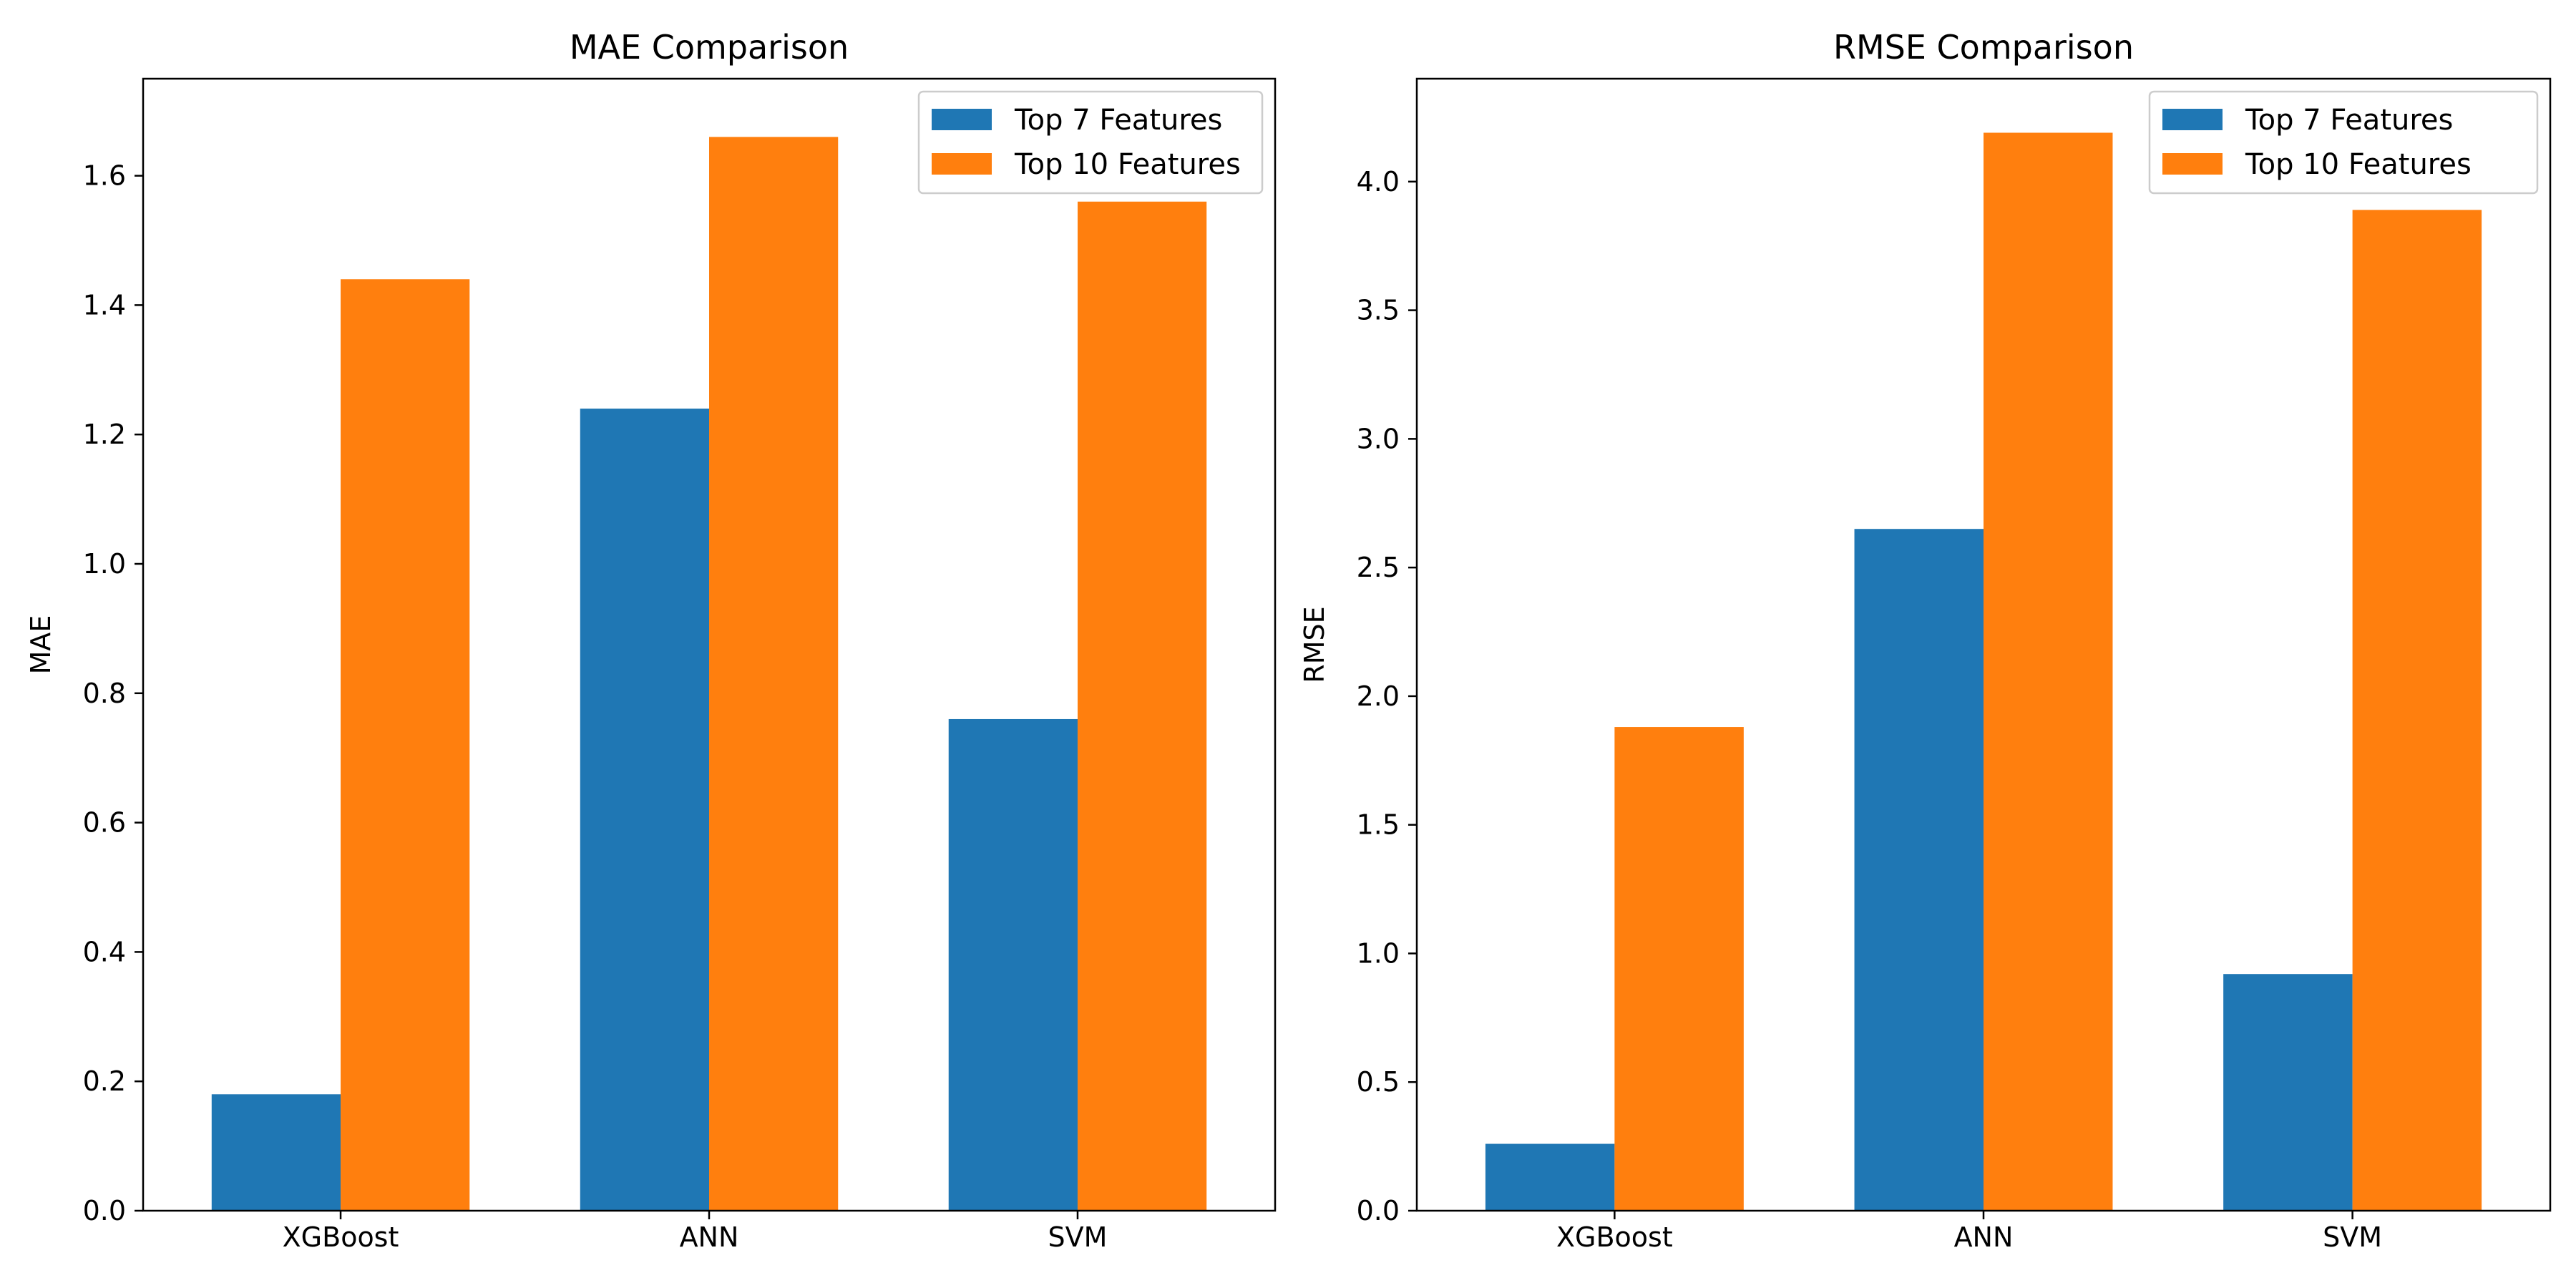 This screenshot has width=2576, height=1288. What do you see at coordinates (1118, 120) in the screenshot?
I see `legend-label-0-0: Top 7 Features` at bounding box center [1118, 120].